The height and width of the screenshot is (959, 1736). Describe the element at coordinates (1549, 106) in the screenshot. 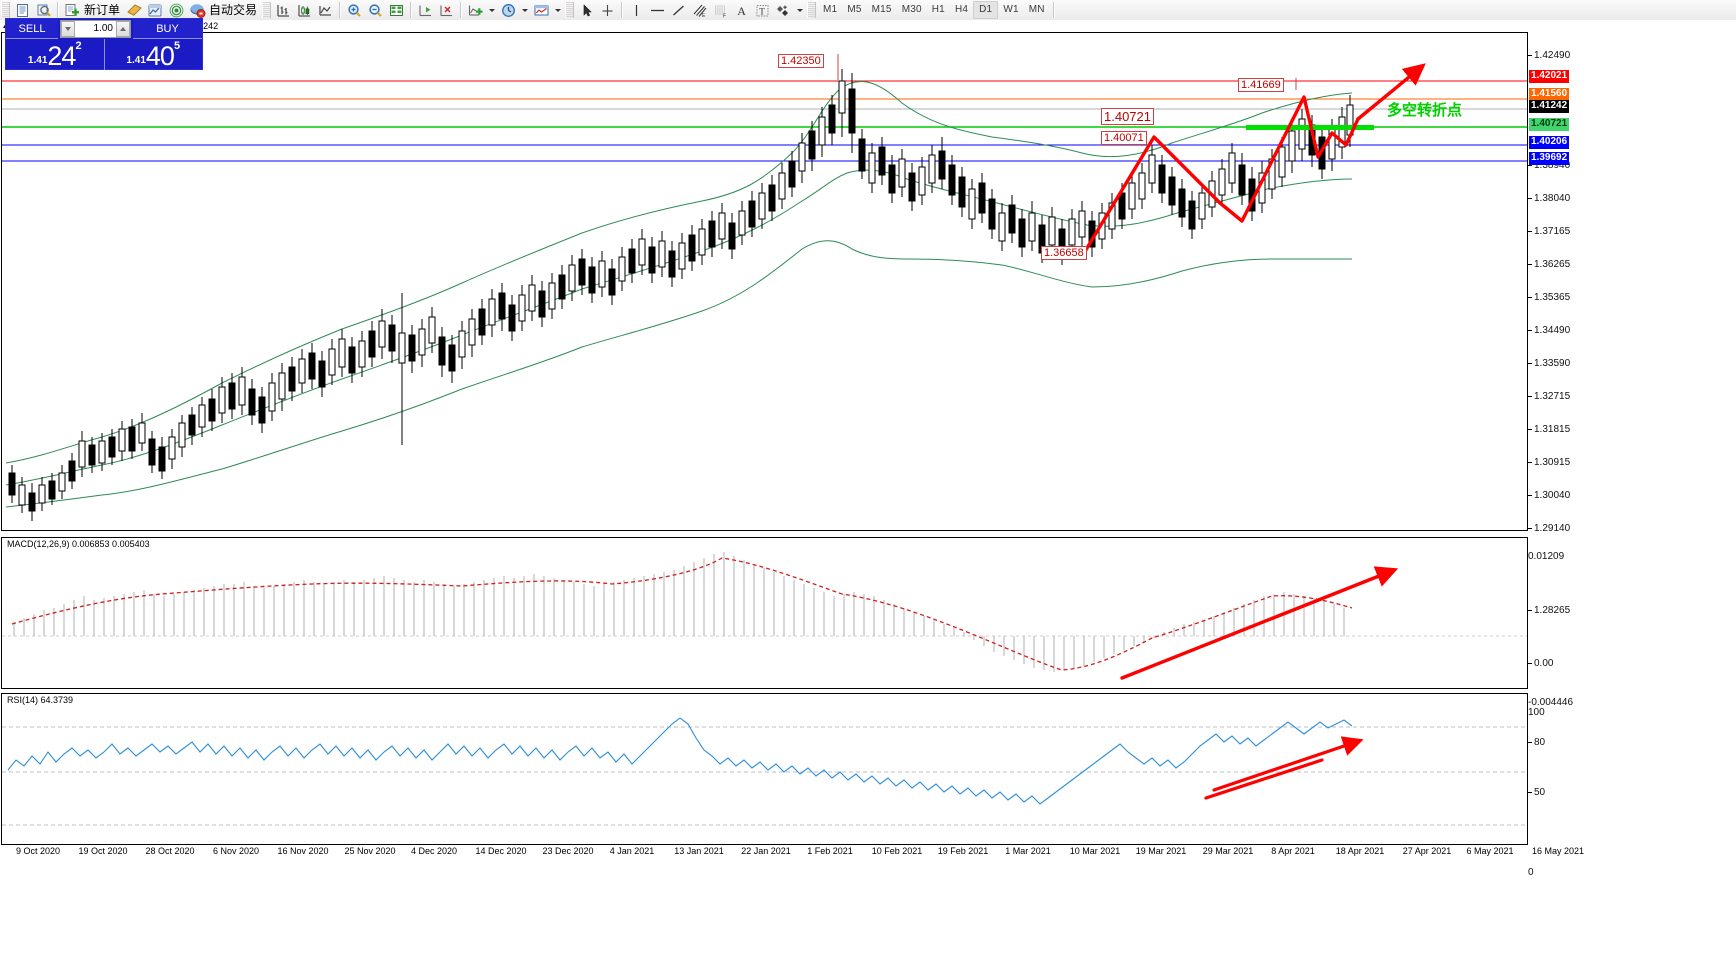

I see `axis-badge-141242: 1.41242` at that location.